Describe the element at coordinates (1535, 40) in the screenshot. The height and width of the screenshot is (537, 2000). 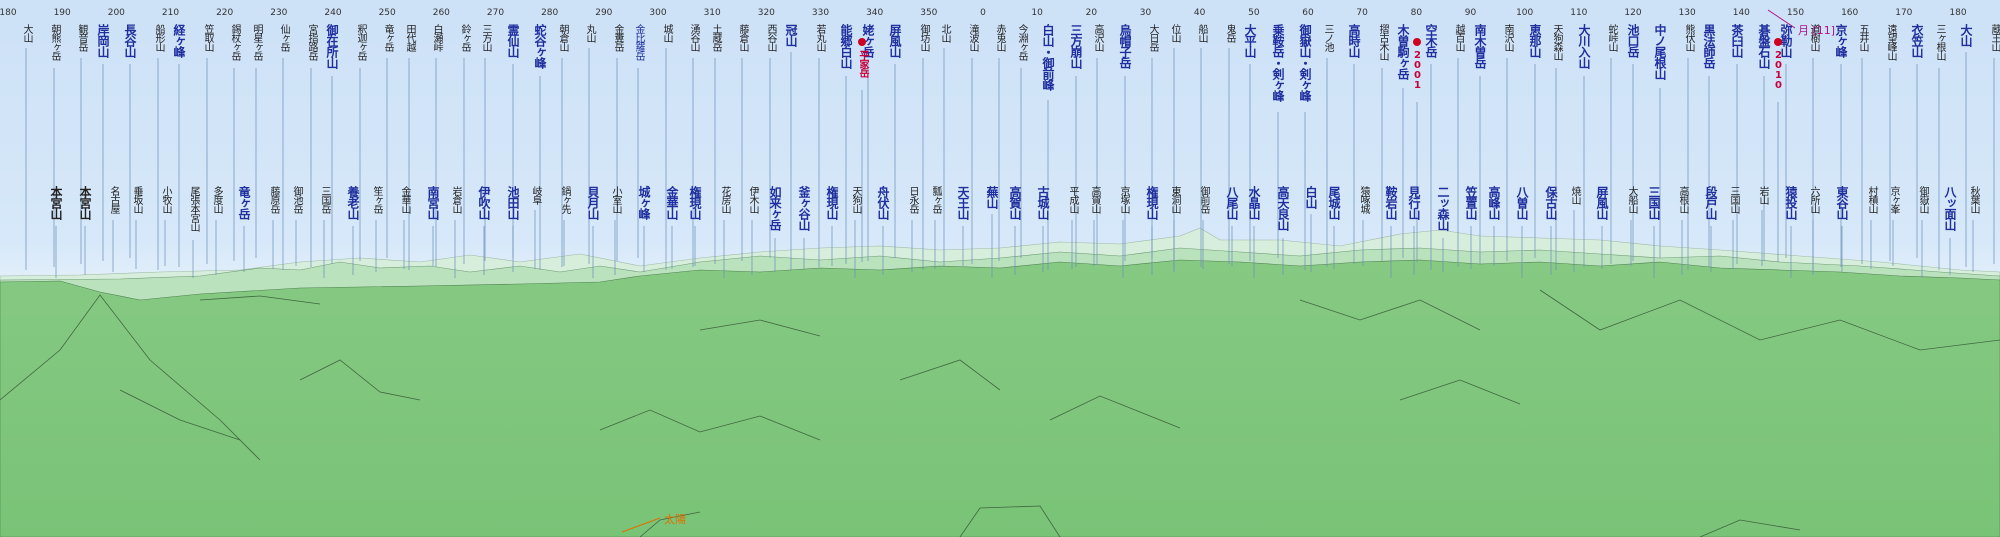
I see `mountain-label-far: 恵那山` at that location.